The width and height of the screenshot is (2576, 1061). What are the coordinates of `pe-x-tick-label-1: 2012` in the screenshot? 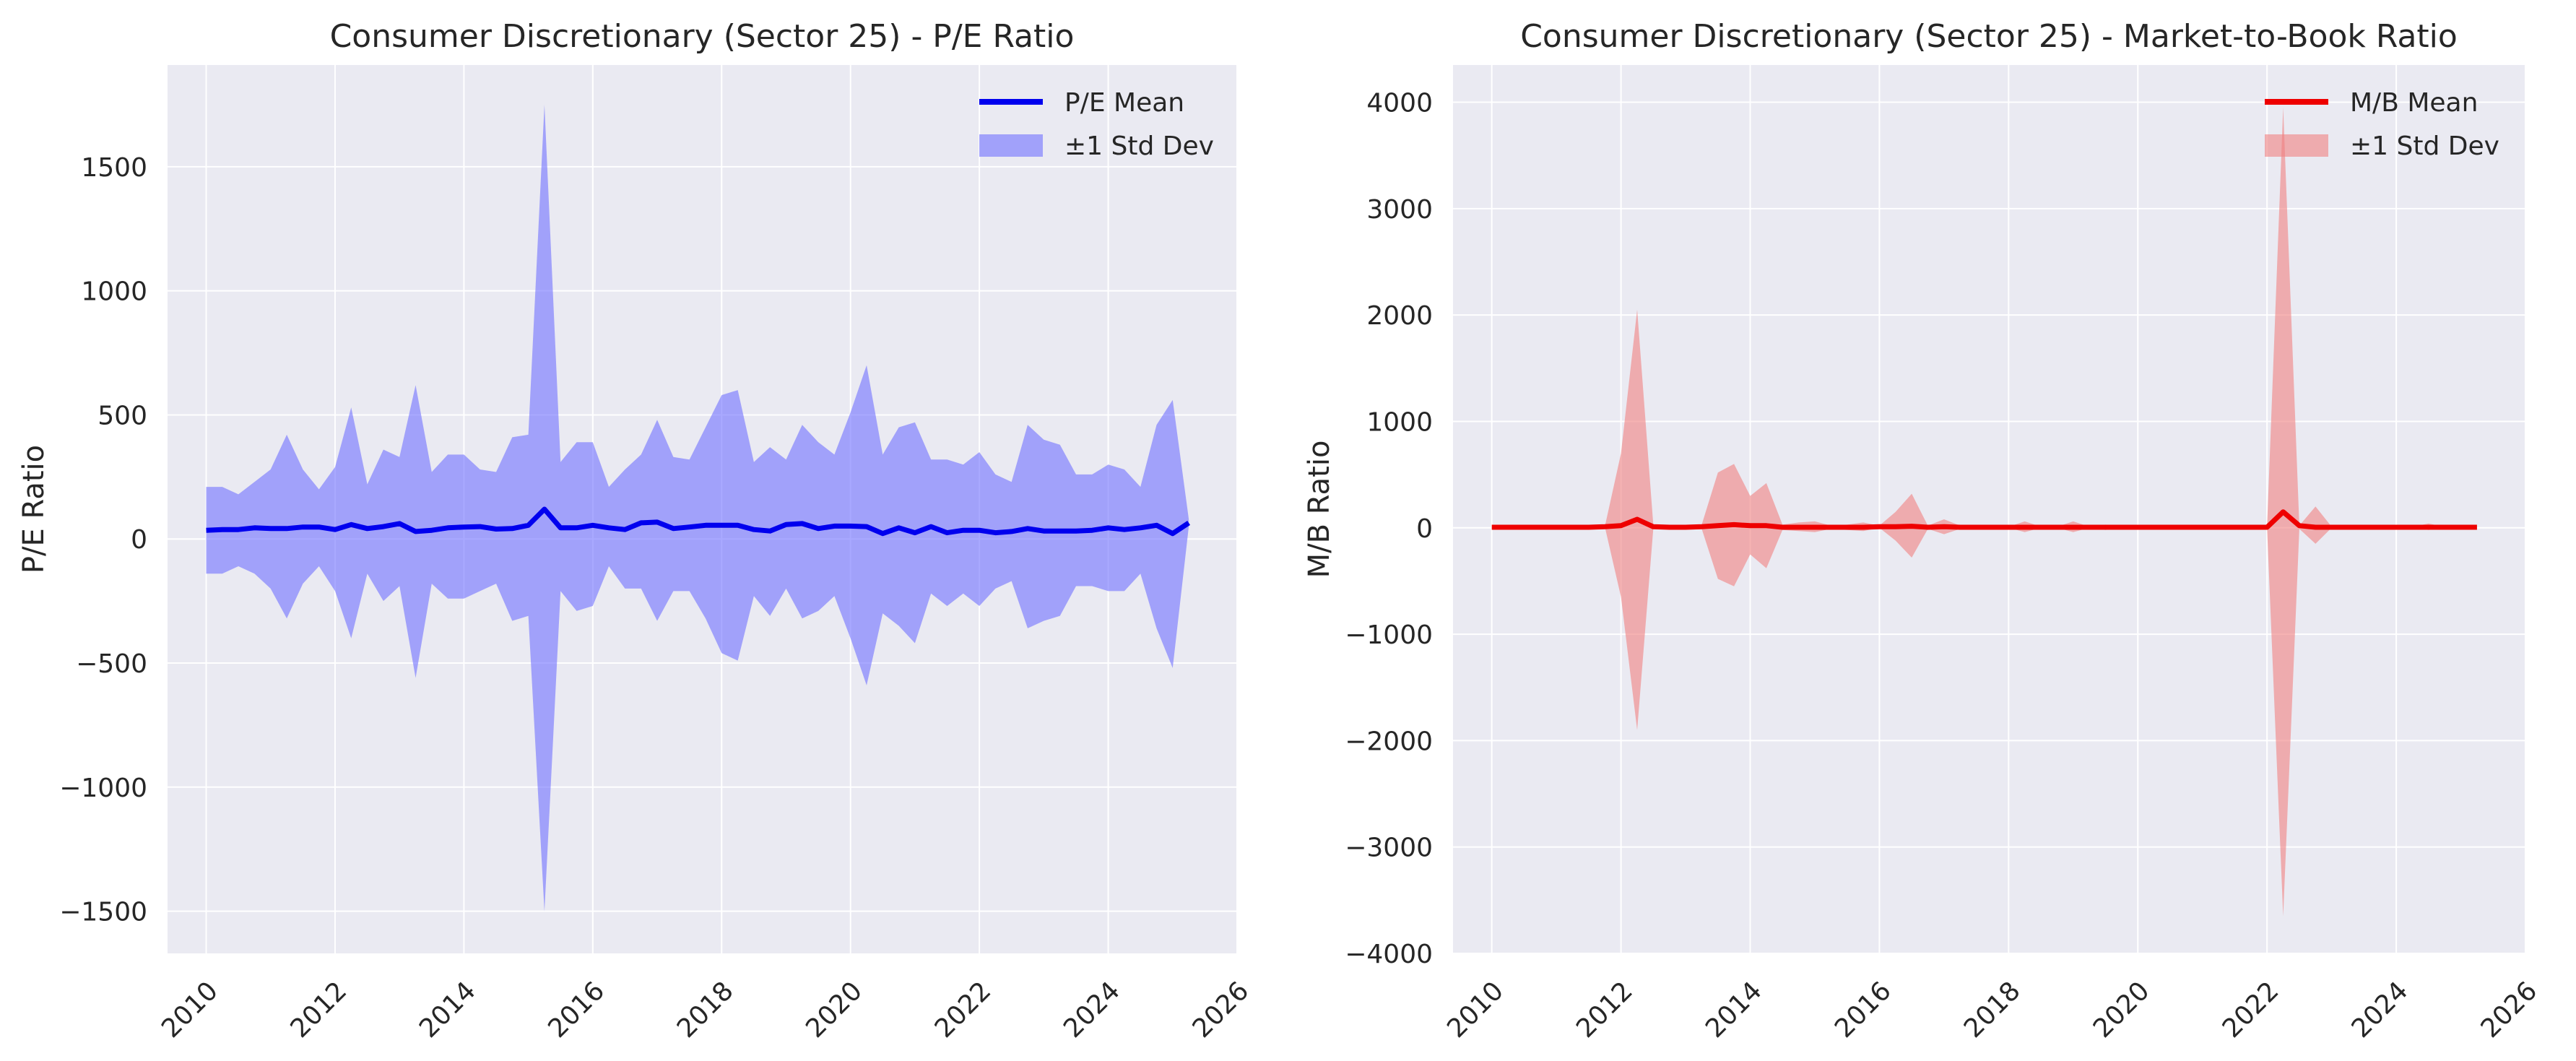 It's located at (319, 1010).